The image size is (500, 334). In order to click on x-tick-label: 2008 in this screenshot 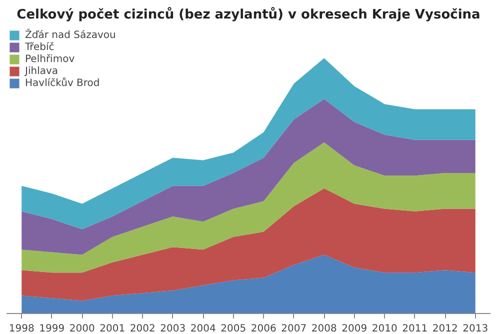, I will do `click(324, 329)`.